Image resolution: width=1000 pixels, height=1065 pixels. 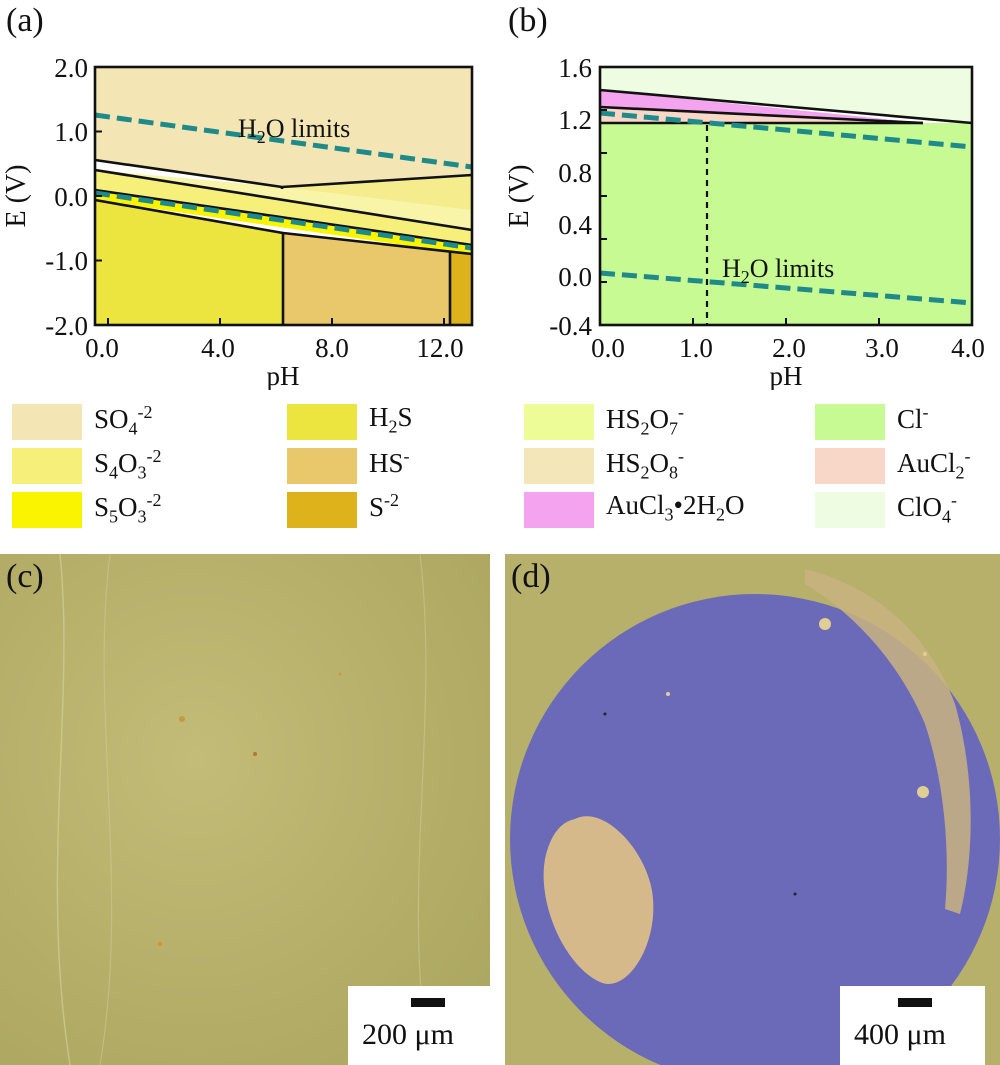 What do you see at coordinates (850, 422) in the screenshot?
I see `legend-swatch-cl` at bounding box center [850, 422].